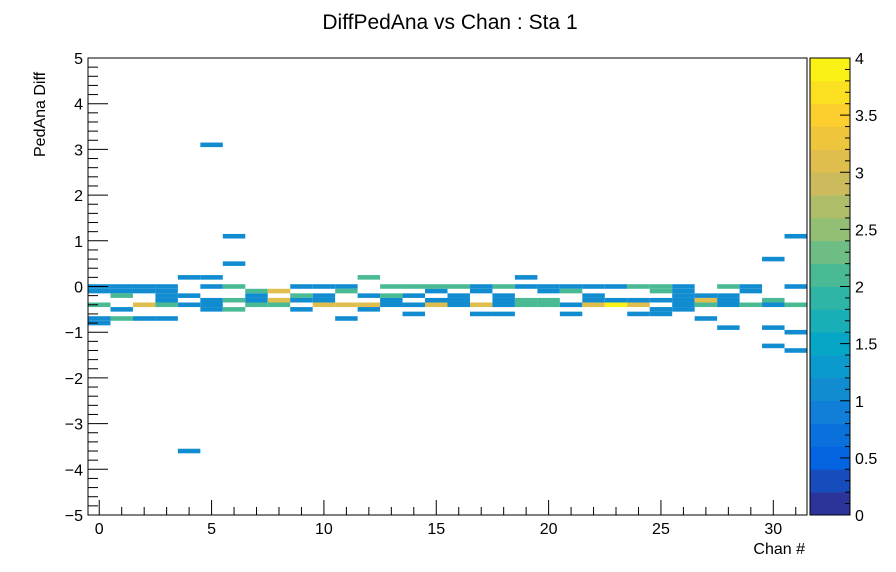 Image resolution: width=896 pixels, height=572 pixels. Describe the element at coordinates (211, 529) in the screenshot. I see `x-tick-label: 5` at that location.